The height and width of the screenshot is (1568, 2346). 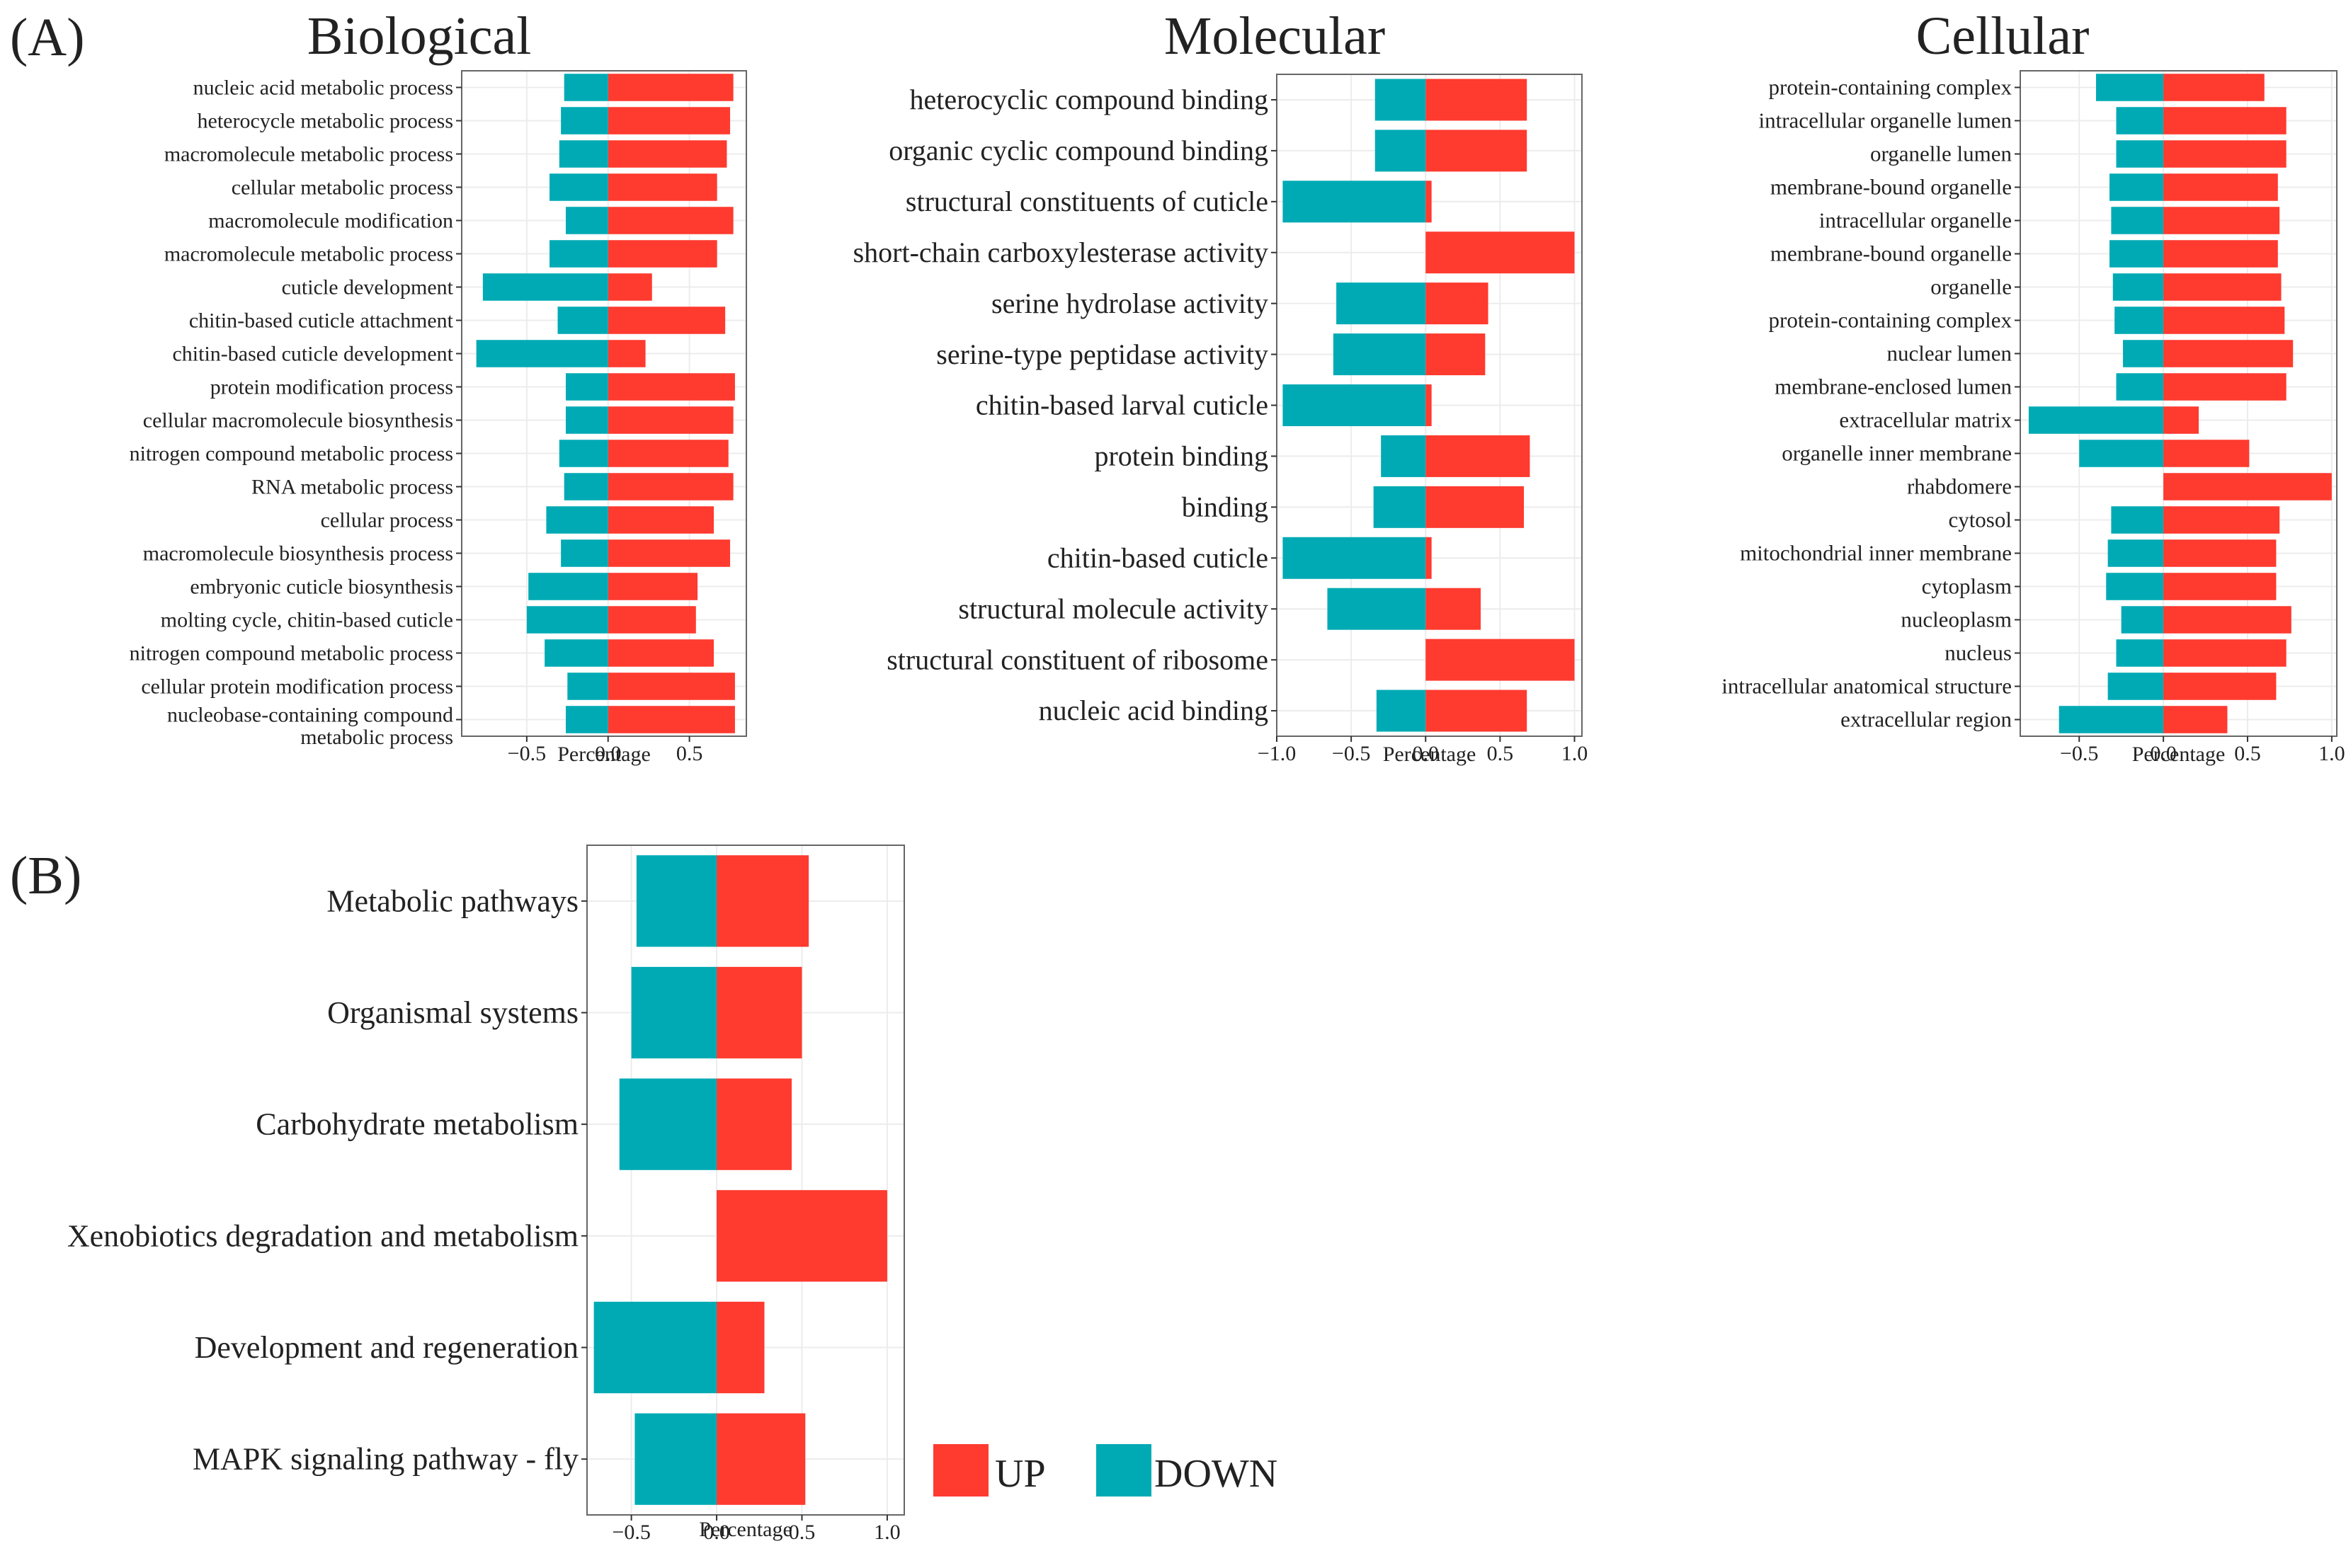 What do you see at coordinates (307, 619) in the screenshot?
I see `category-label: molting cycle, chitin-based cuticle` at bounding box center [307, 619].